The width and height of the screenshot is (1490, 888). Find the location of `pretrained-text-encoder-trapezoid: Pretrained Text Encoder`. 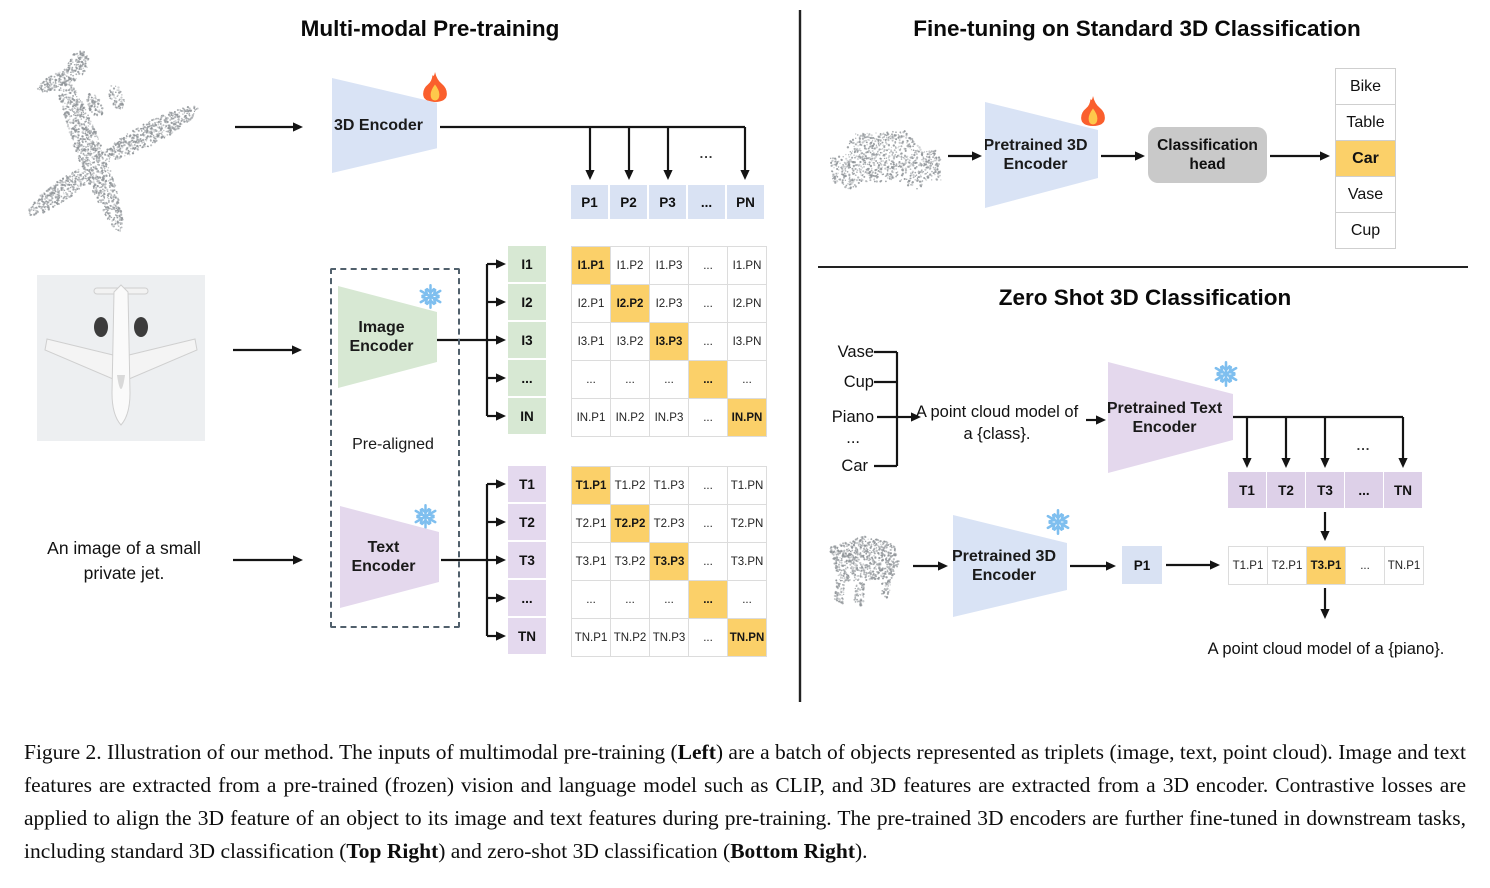

pretrained-text-encoder-trapezoid: Pretrained Text Encoder is located at coordinates (1170, 417).